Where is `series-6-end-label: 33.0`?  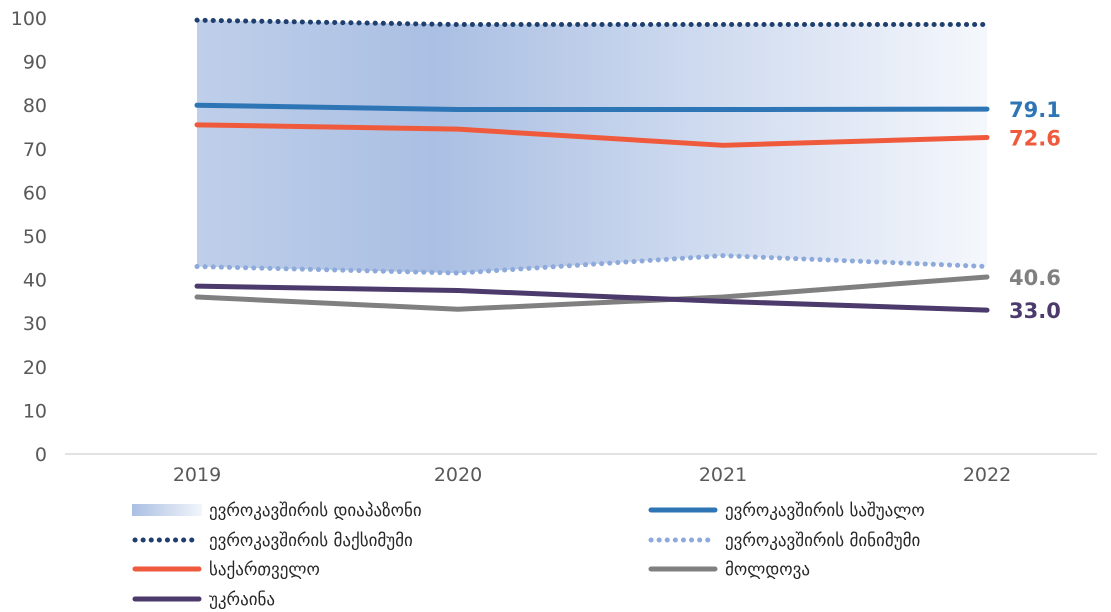 series-6-end-label: 33.0 is located at coordinates (1035, 311).